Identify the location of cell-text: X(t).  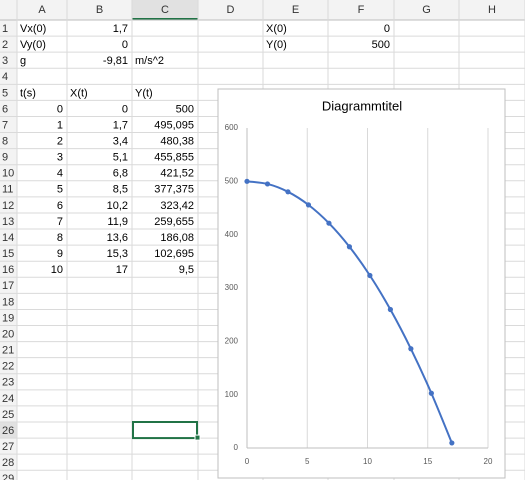
(79, 93).